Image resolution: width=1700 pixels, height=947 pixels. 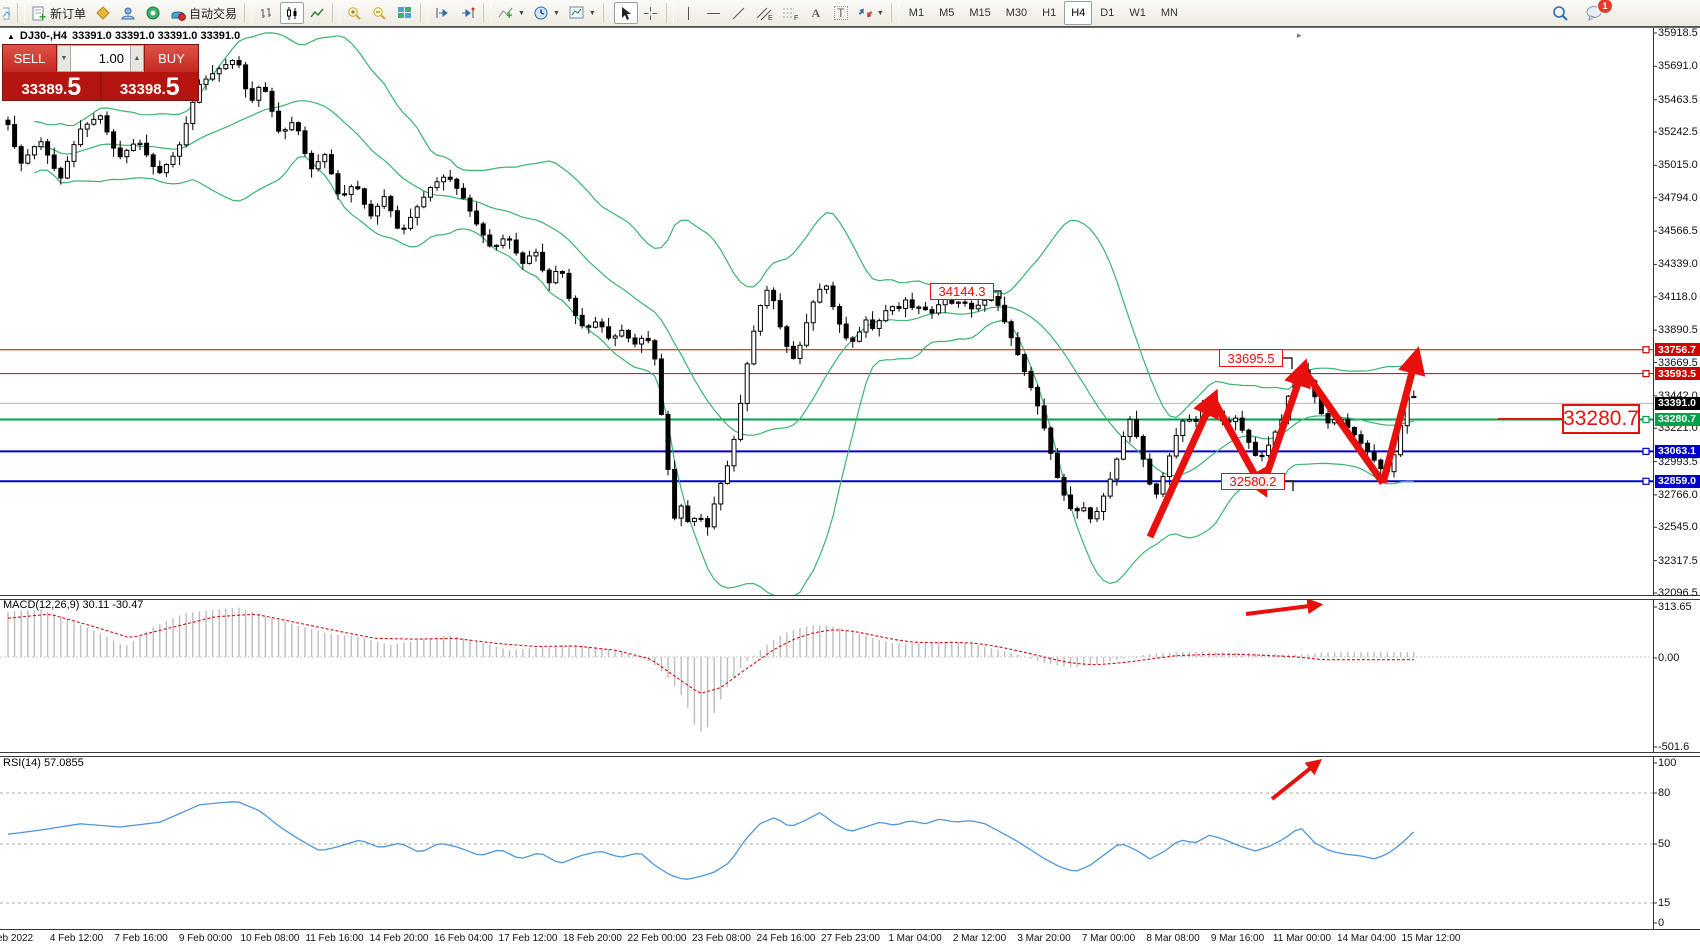 I want to click on annotation-price-label: 34144.3, so click(x=962, y=291).